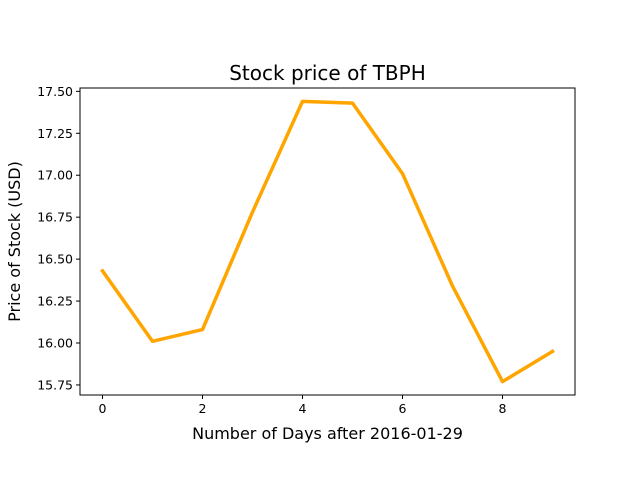 Image resolution: width=640 pixels, height=480 pixels. What do you see at coordinates (55, 175) in the screenshot?
I see `y-tick-label: 17.00` at bounding box center [55, 175].